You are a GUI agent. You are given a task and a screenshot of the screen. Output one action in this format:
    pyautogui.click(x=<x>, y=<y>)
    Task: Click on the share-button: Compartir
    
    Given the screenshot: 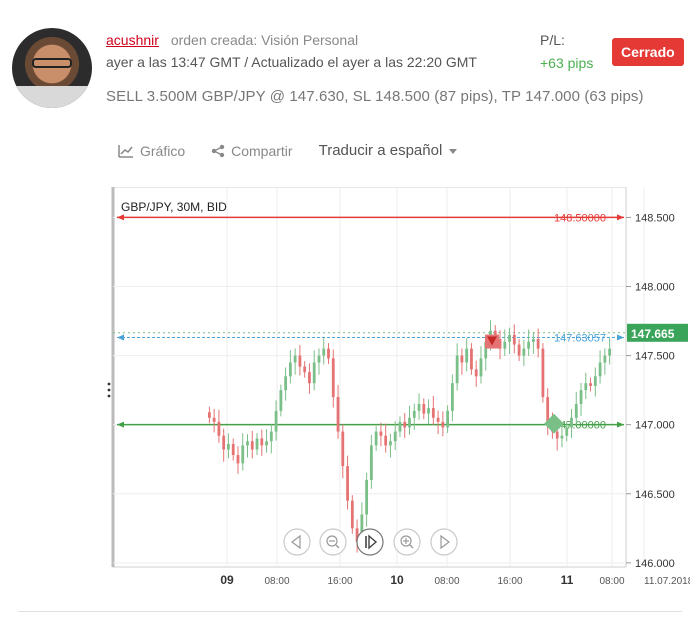 What is the action you would take?
    pyautogui.click(x=252, y=150)
    